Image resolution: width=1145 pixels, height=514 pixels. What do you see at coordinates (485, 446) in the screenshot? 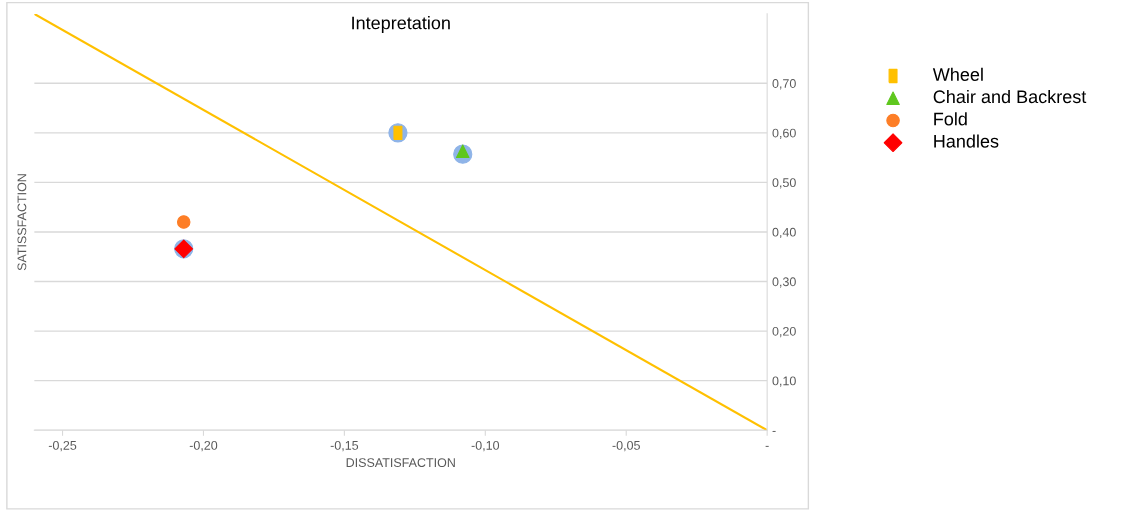
I see `x-tick-label: -0,10` at bounding box center [485, 446].